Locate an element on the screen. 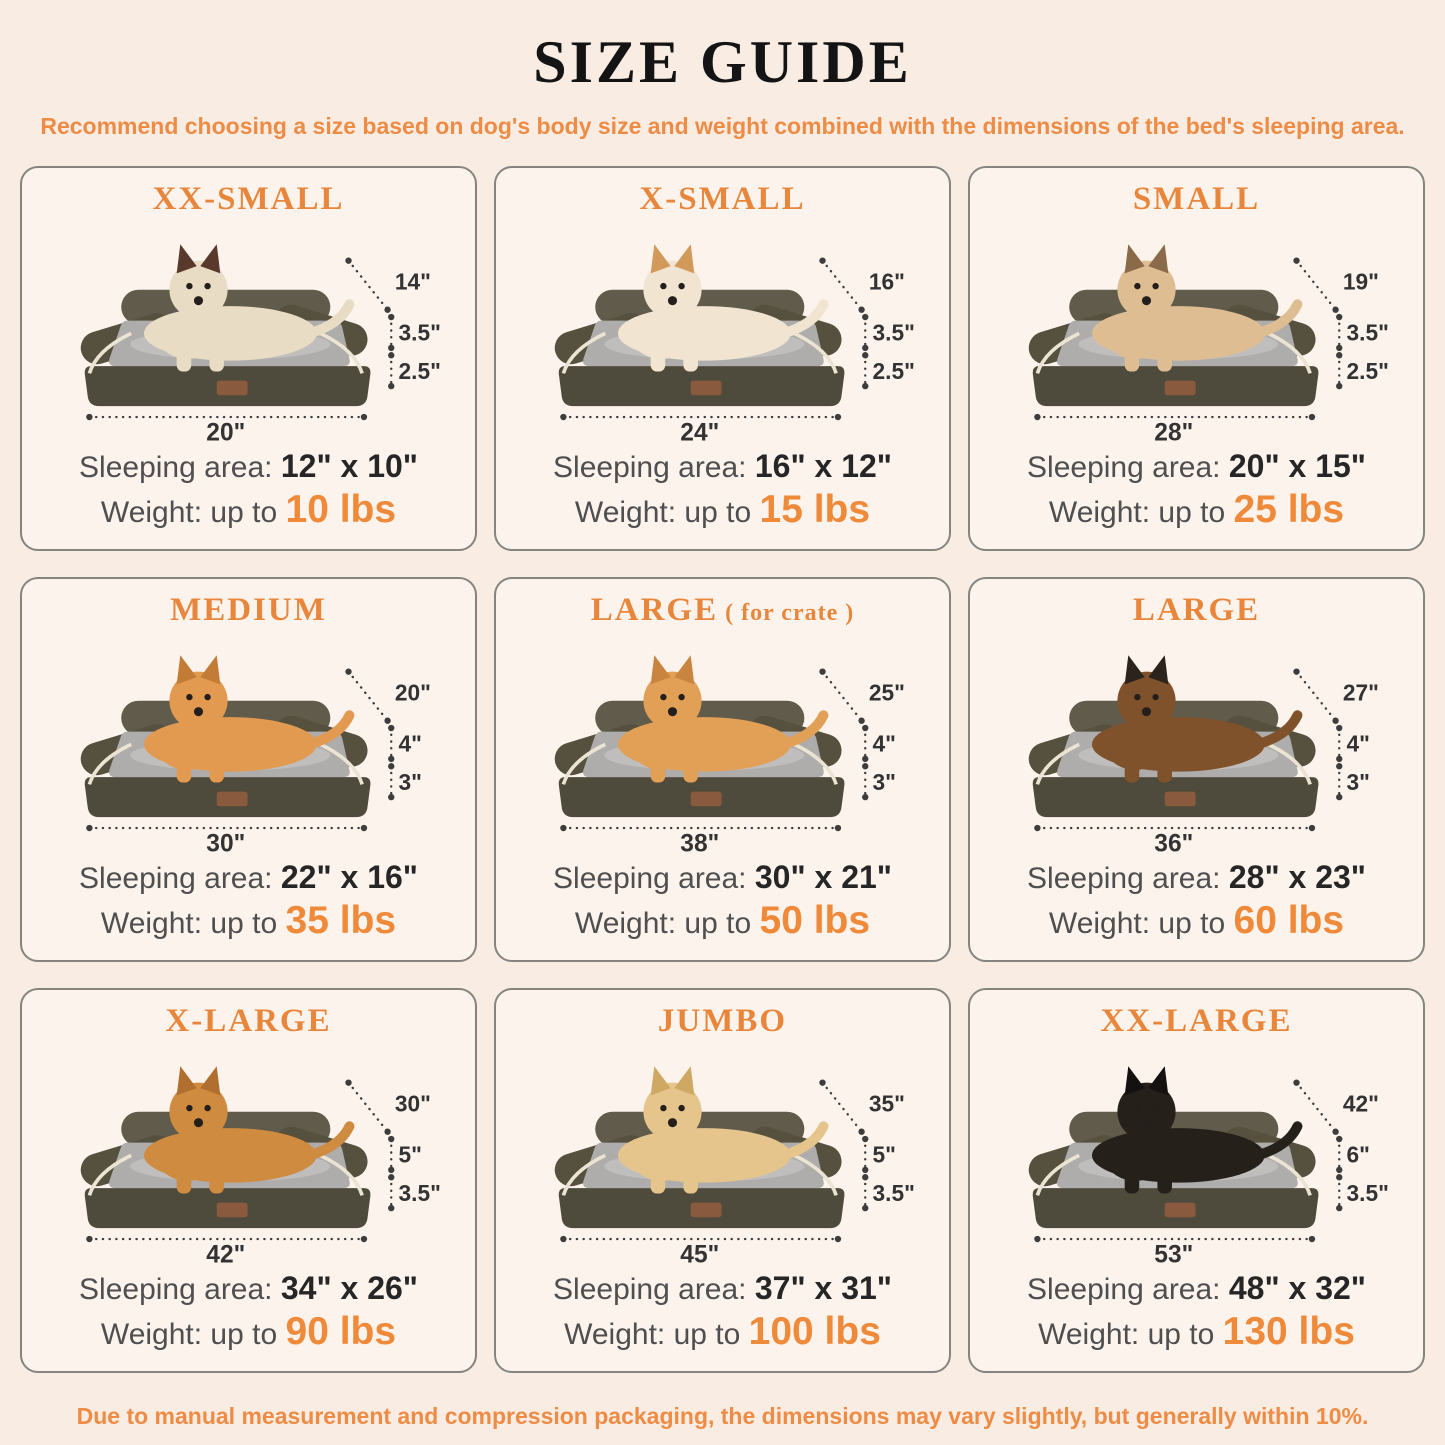 Image resolution: width=1445 pixels, height=1445 pixels. size-name: XX-LARGE is located at coordinates (1196, 1021).